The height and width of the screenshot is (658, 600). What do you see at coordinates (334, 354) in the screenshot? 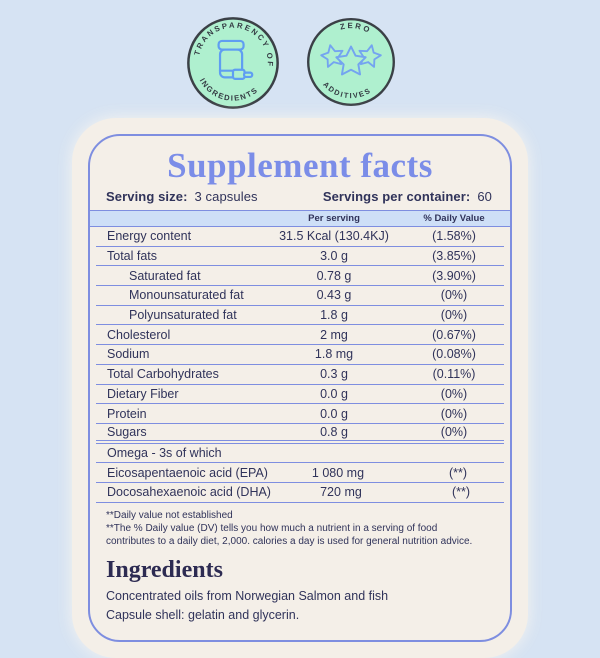
I see `row-amount: 1.8 mg` at bounding box center [334, 354].